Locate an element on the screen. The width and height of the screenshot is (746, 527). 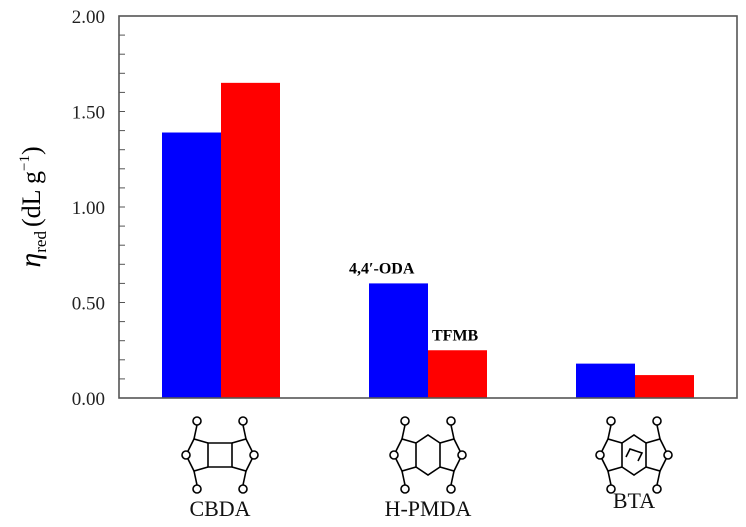
y-axis: 0.00 0.50 1.00 1.50 2.00 is located at coordinates (98, 208).